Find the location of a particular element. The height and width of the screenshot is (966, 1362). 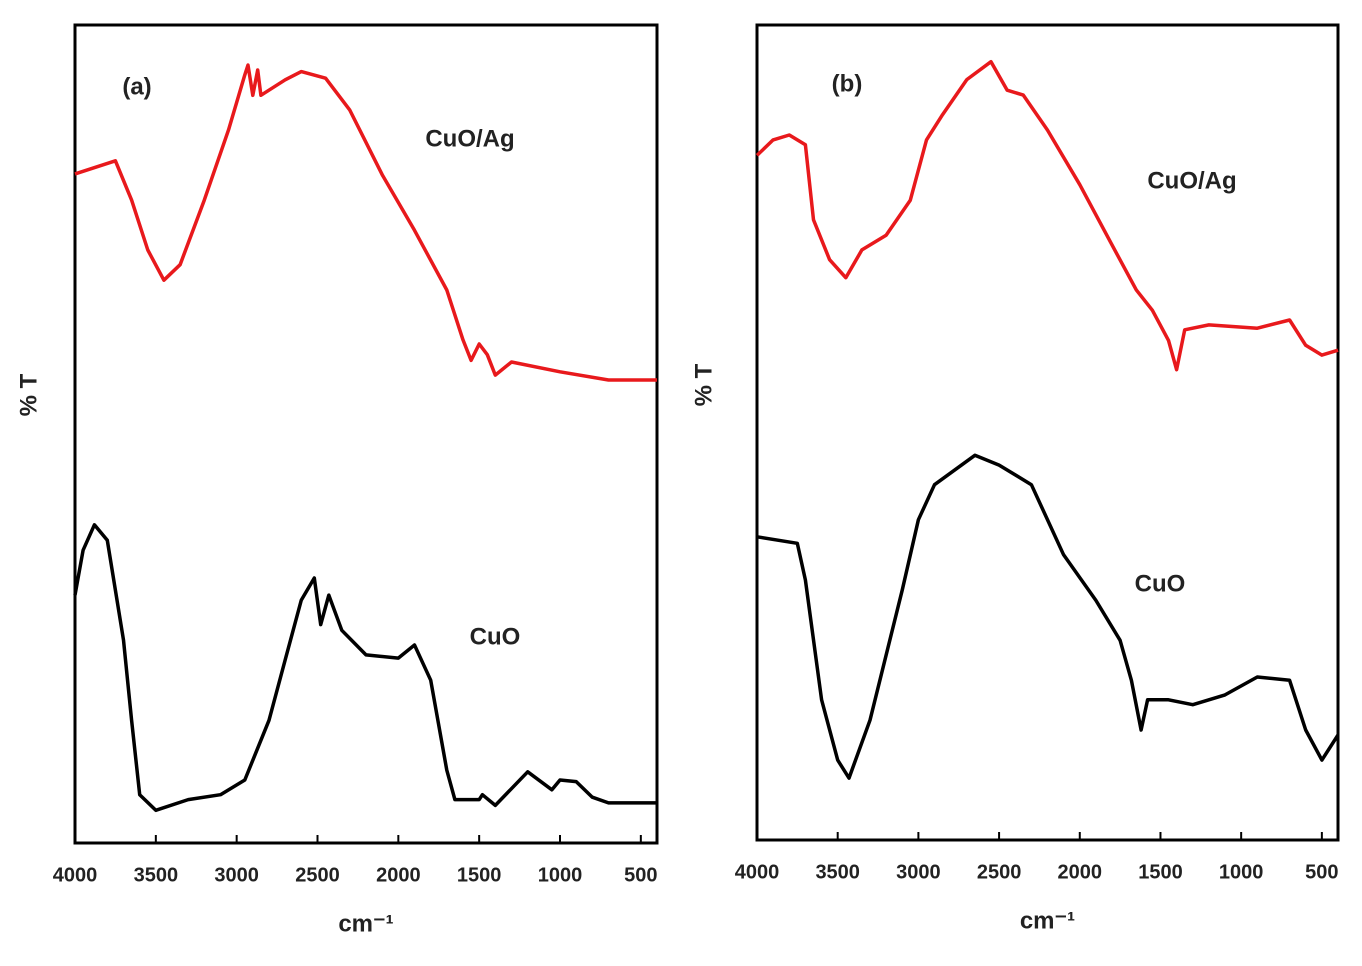

panel-label: (b) is located at coordinates (847, 83).